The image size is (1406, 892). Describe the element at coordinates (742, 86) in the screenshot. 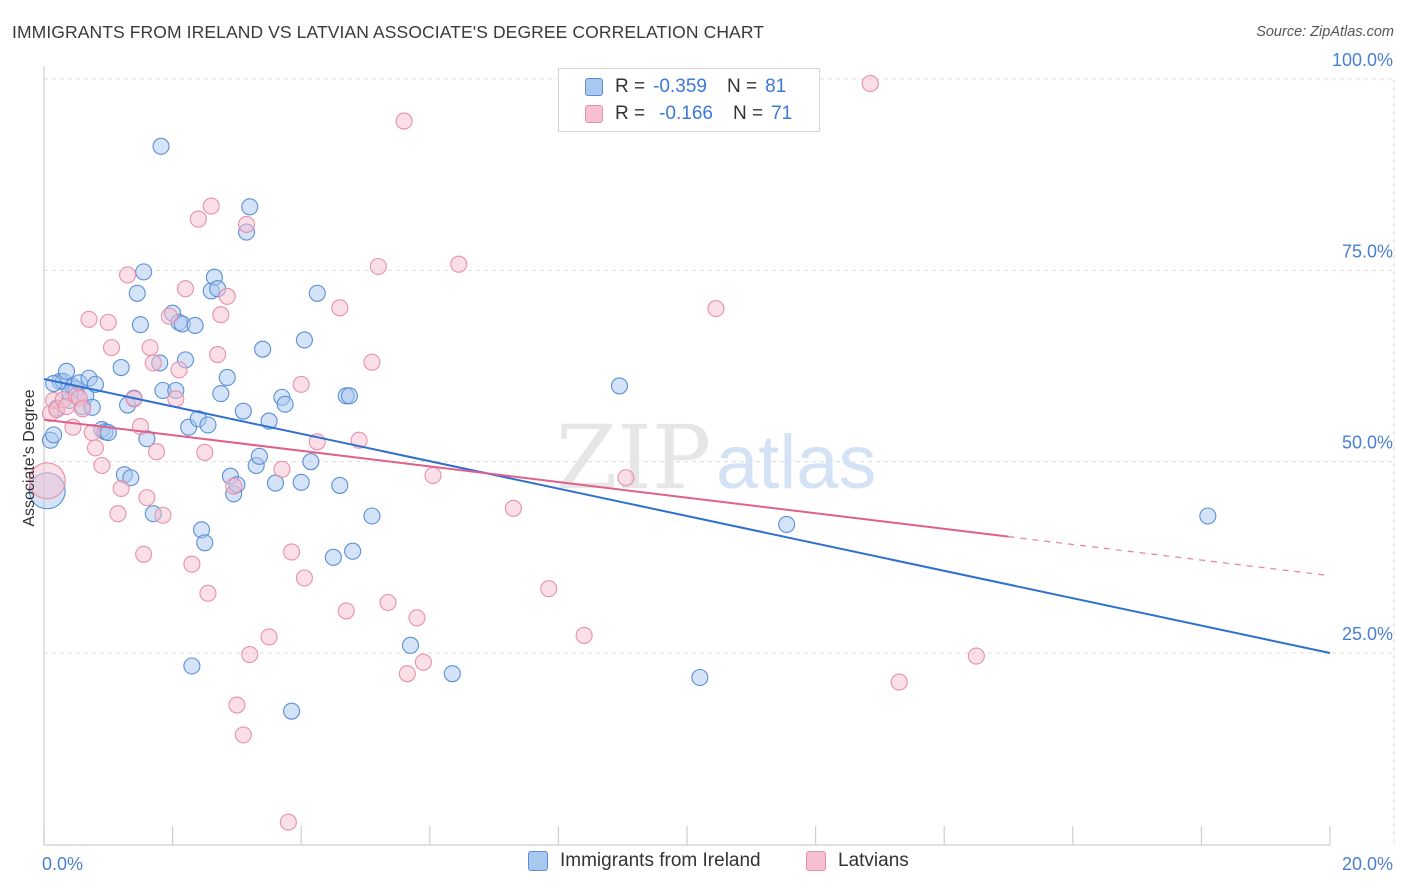

I see `legend-n-label: N =` at that location.